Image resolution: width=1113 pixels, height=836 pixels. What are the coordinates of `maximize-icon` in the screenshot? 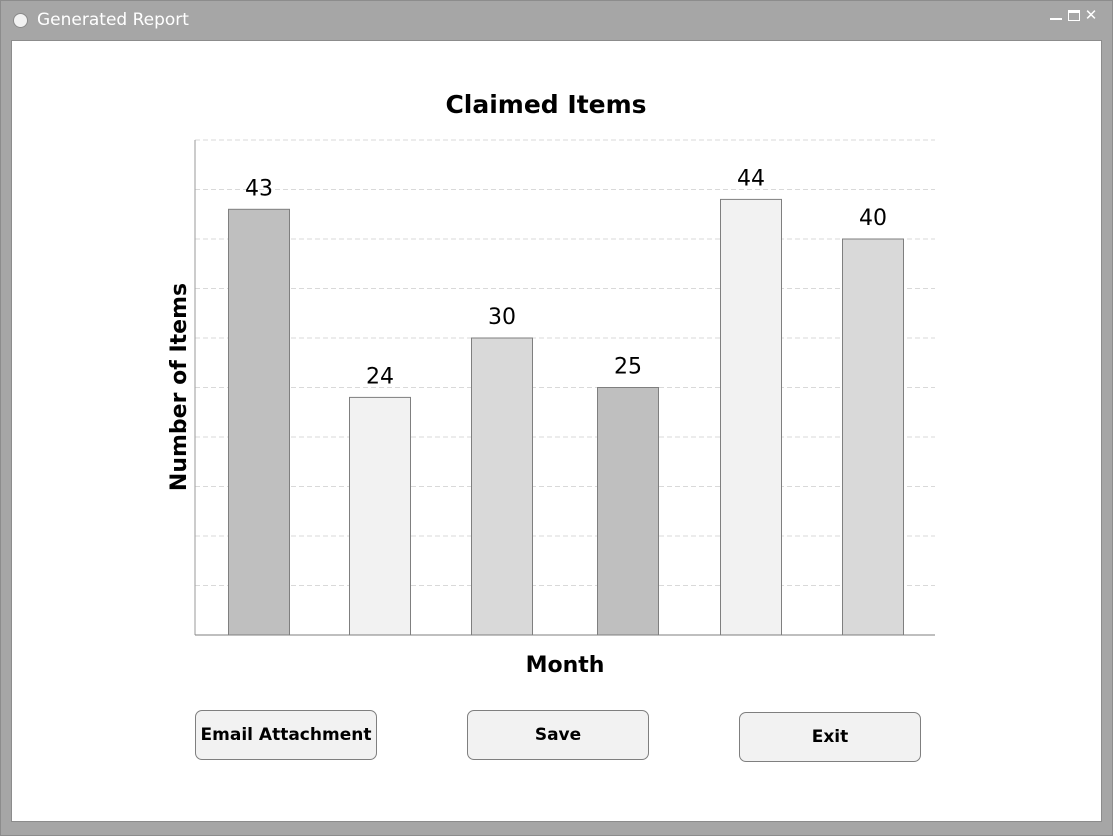 It's located at (1074, 15).